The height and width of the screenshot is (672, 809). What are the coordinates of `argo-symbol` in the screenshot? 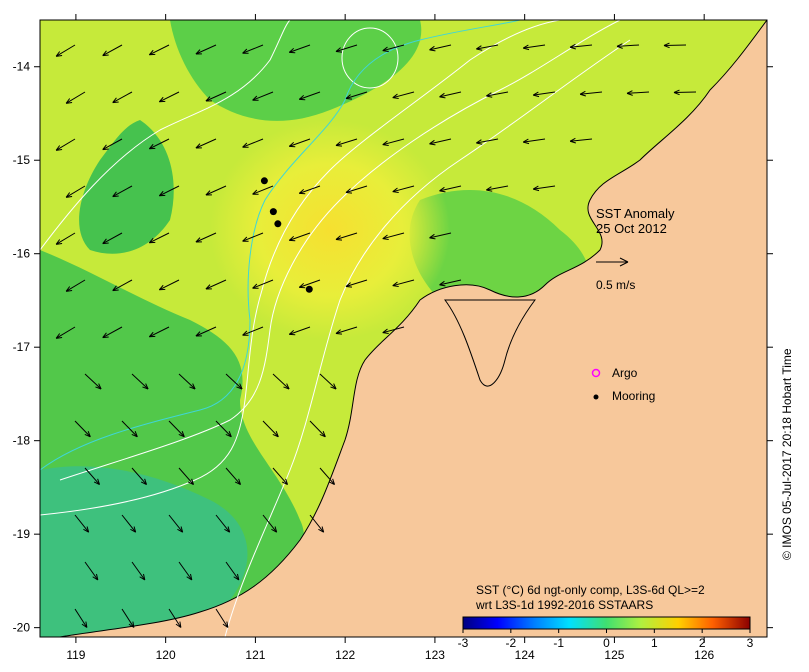 It's located at (596, 373).